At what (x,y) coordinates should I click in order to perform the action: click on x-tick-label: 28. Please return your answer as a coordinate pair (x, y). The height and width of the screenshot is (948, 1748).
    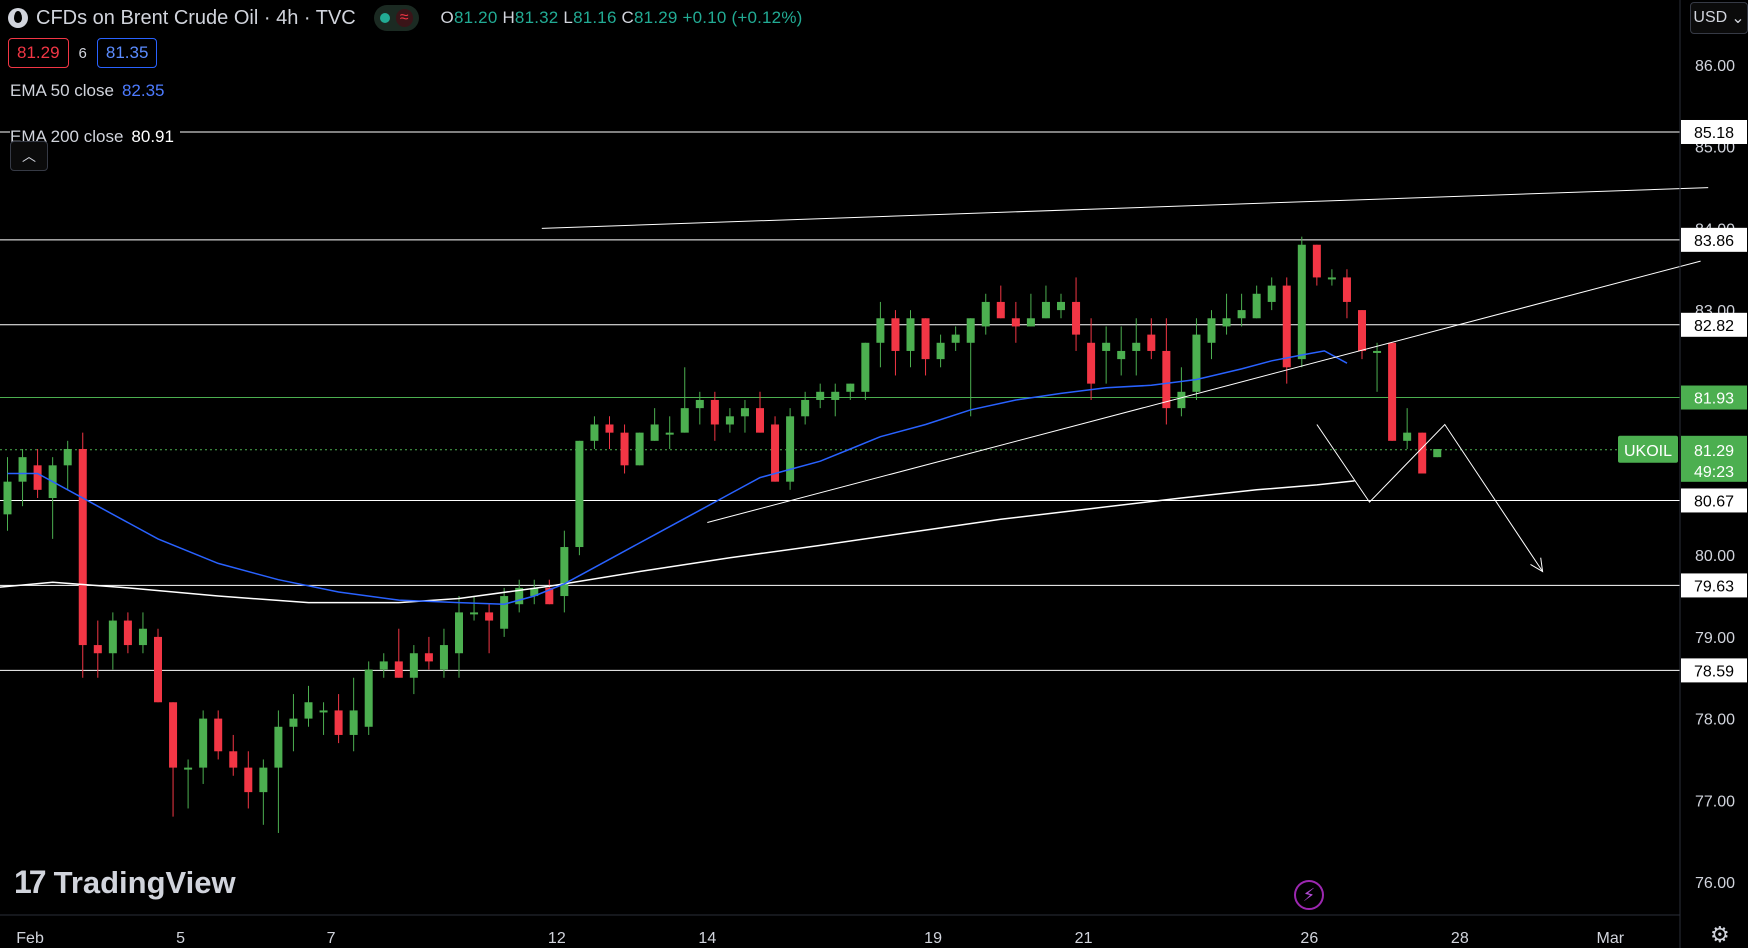
    Looking at the image, I should click on (1460, 938).